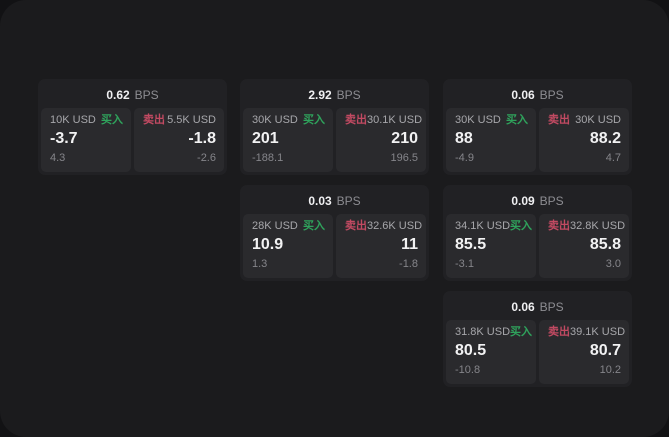 This screenshot has width=669, height=437. I want to click on buy-amount: 28K USD, so click(275, 226).